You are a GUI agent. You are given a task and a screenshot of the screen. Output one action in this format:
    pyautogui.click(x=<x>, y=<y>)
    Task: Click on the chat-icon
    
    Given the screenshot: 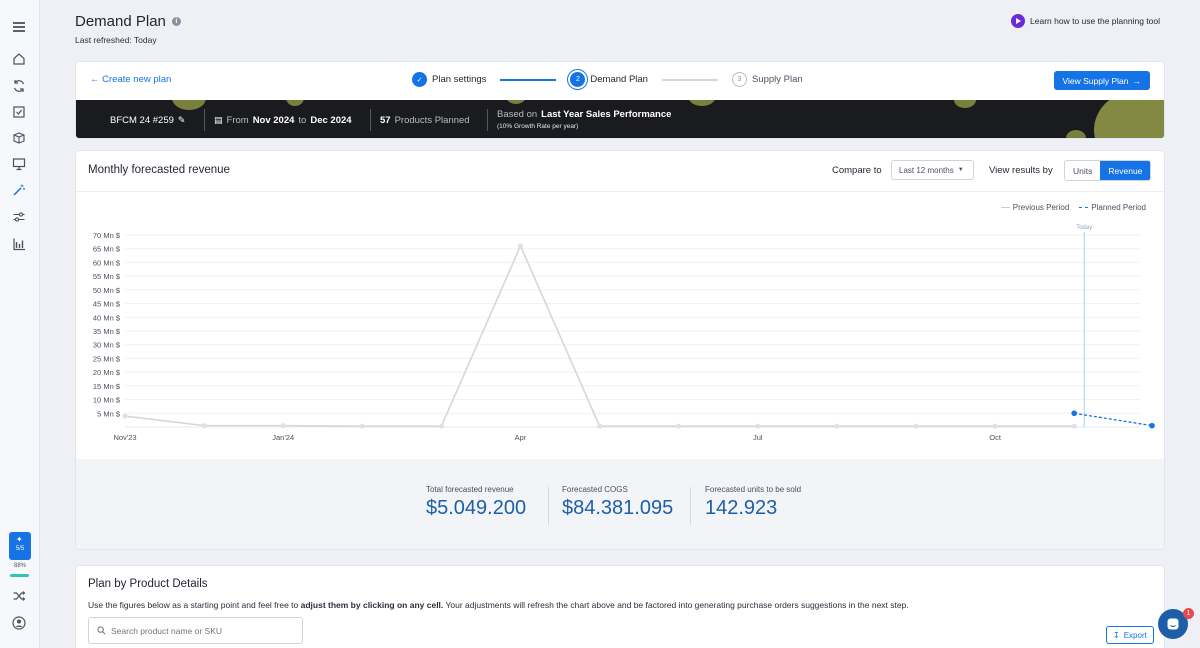 What is the action you would take?
    pyautogui.click(x=1173, y=624)
    